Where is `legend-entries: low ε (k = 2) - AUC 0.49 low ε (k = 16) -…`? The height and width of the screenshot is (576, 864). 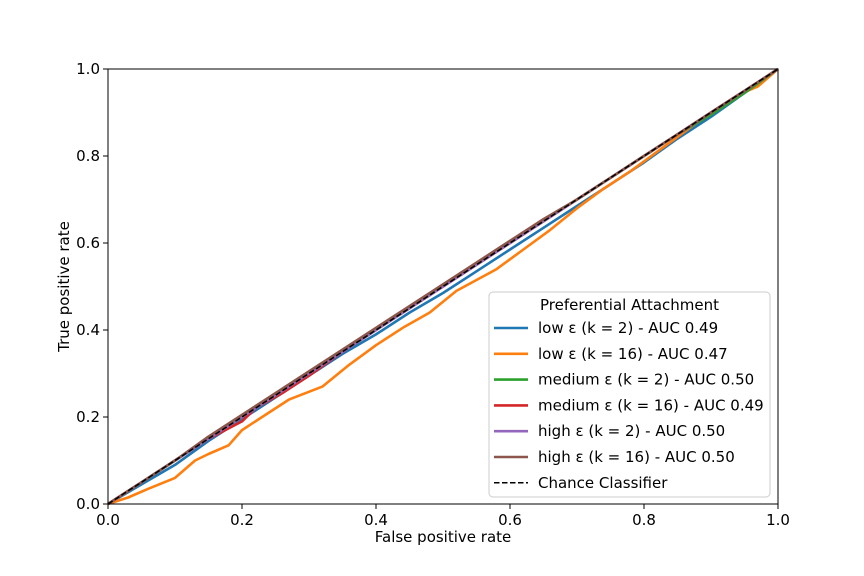
legend-entries: low ε (k = 2) - AUC 0.49 low ε (k = 16) -… is located at coordinates (629, 405).